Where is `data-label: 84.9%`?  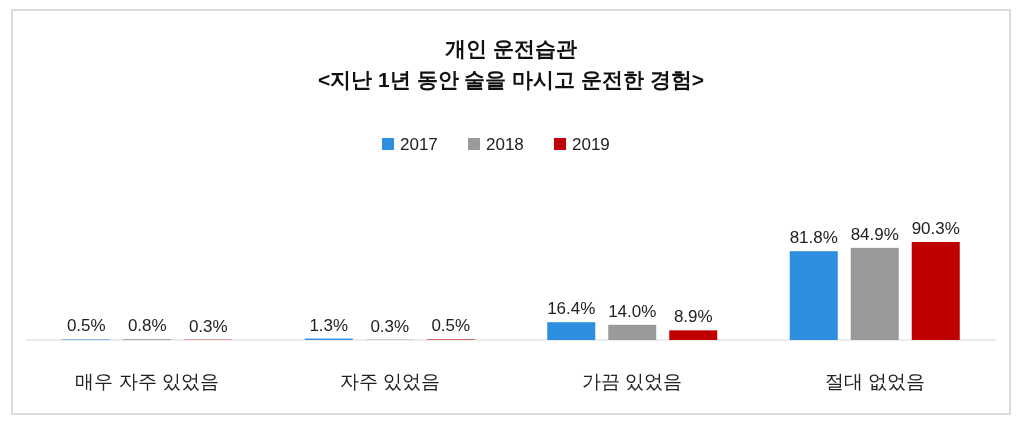
data-label: 84.9% is located at coordinates (874, 234).